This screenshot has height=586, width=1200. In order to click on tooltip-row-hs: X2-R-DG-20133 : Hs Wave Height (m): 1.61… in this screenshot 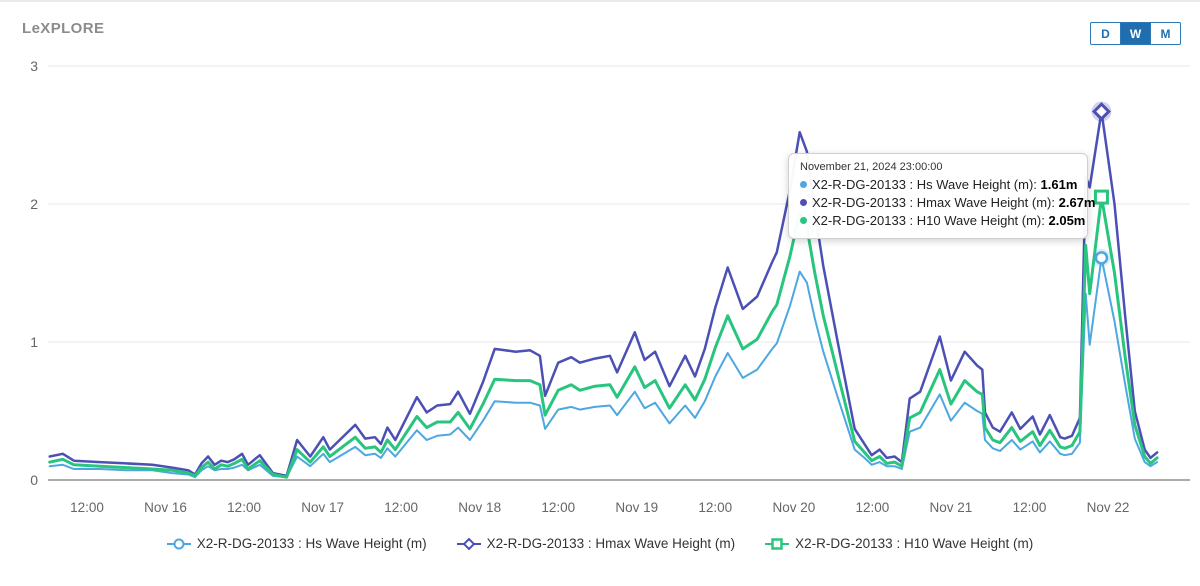, I will do `click(939, 185)`.